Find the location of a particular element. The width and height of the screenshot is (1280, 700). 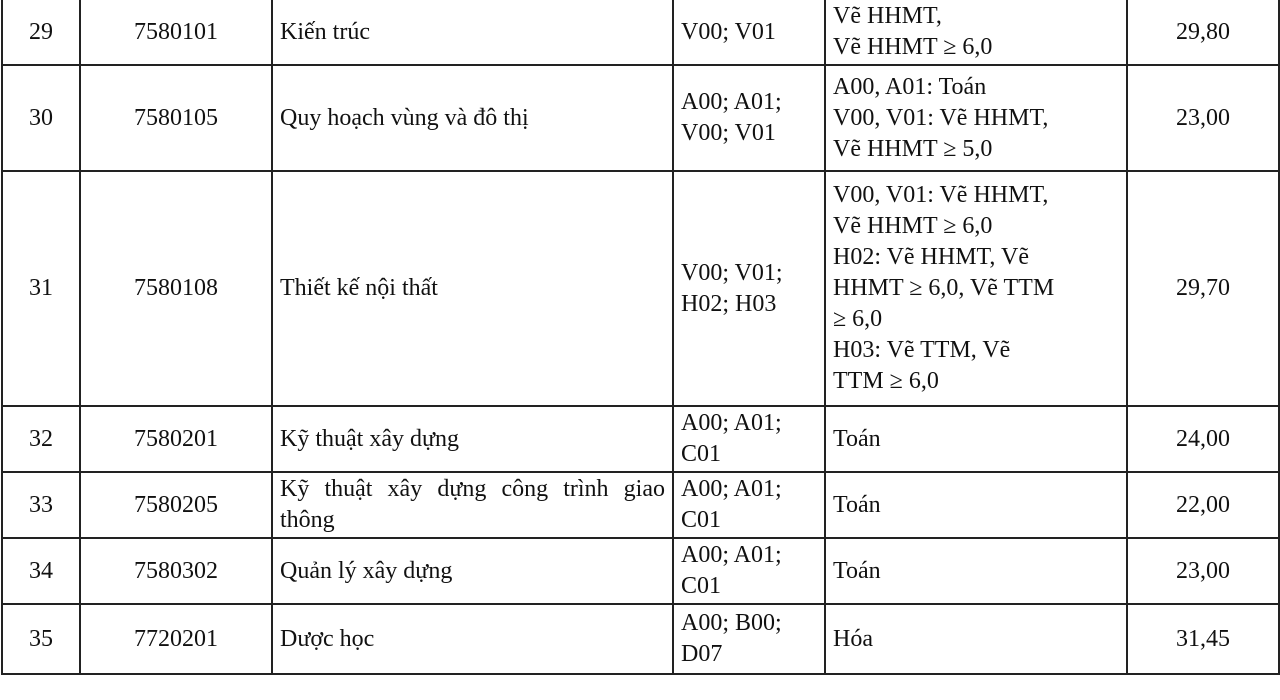

subject-combinations: V00; V01; H02; H03 is located at coordinates (749, 288).